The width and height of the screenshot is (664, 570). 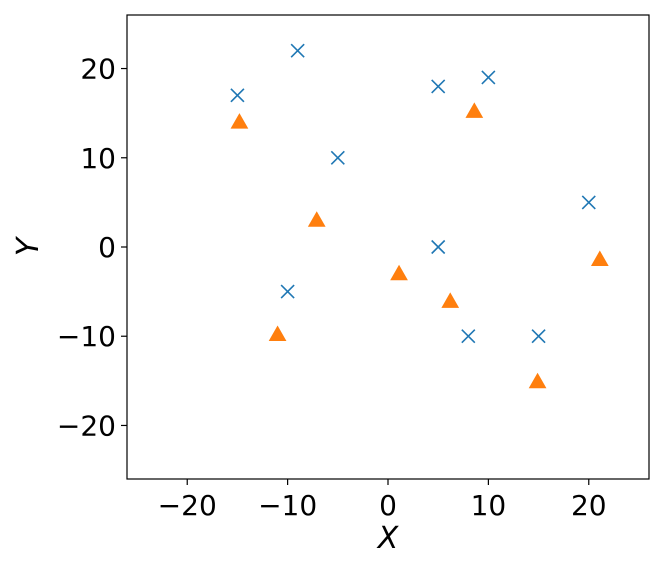 I want to click on x-axis: −20 −10 0 10 20, so click(x=382, y=500).